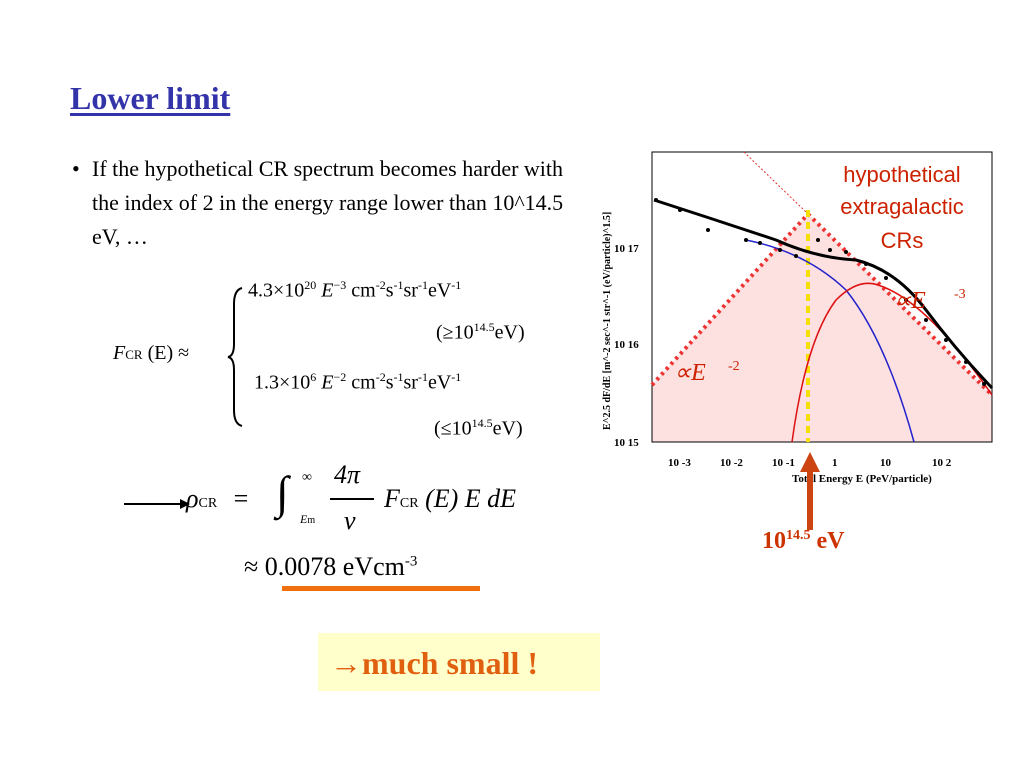  Describe the element at coordinates (352, 499) in the screenshot. I see `fraction-bar` at that location.